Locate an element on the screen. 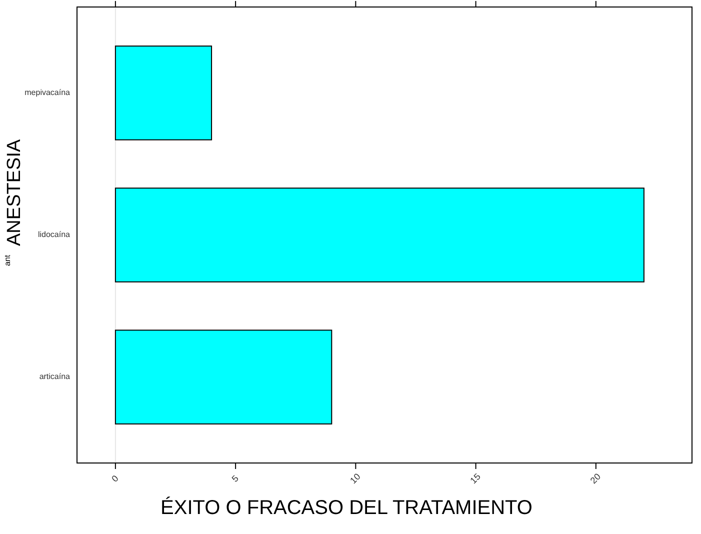  y-tick-label: mepivacaína is located at coordinates (47, 93).